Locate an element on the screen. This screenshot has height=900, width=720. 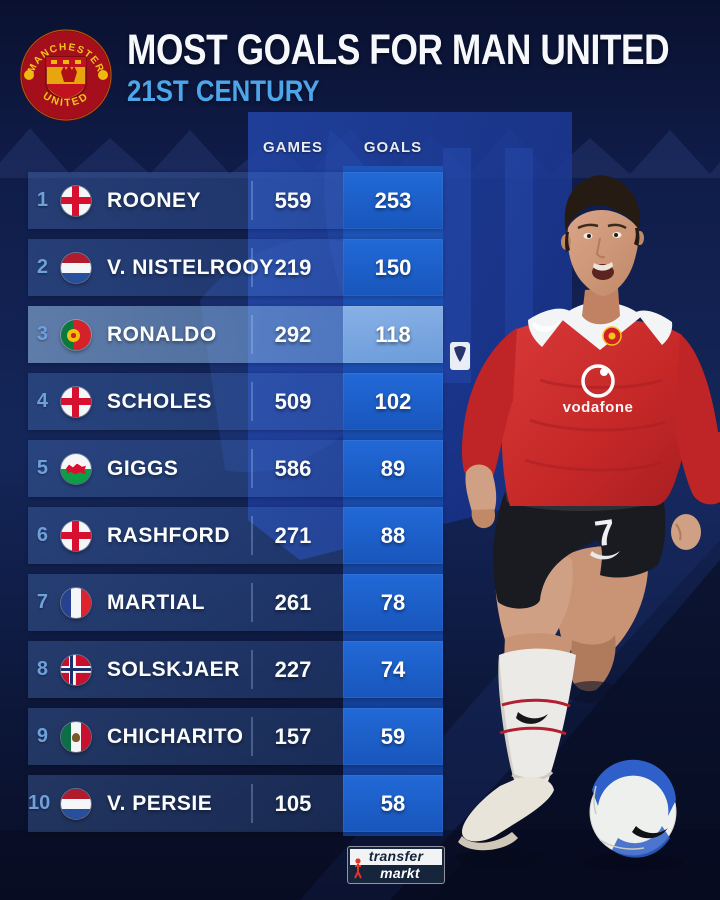
man-united-crest: MANCHESTER UNITED is located at coordinates (66, 75).